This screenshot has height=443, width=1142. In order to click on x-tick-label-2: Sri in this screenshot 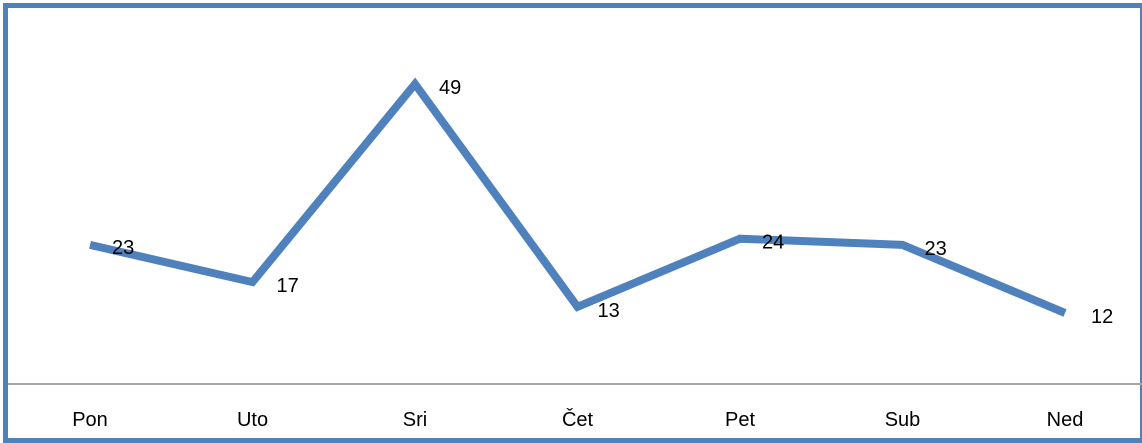, I will do `click(415, 420)`.